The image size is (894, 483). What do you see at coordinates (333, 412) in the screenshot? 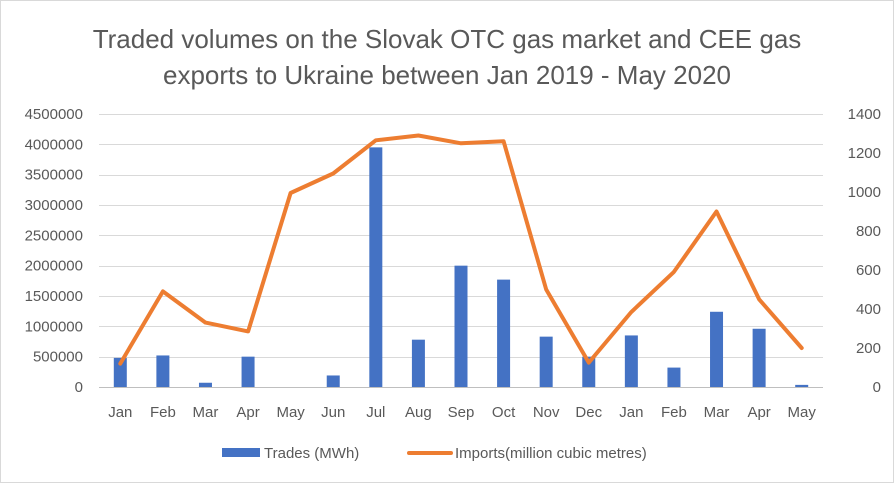
I see `x-tick-label: Jun` at bounding box center [333, 412].